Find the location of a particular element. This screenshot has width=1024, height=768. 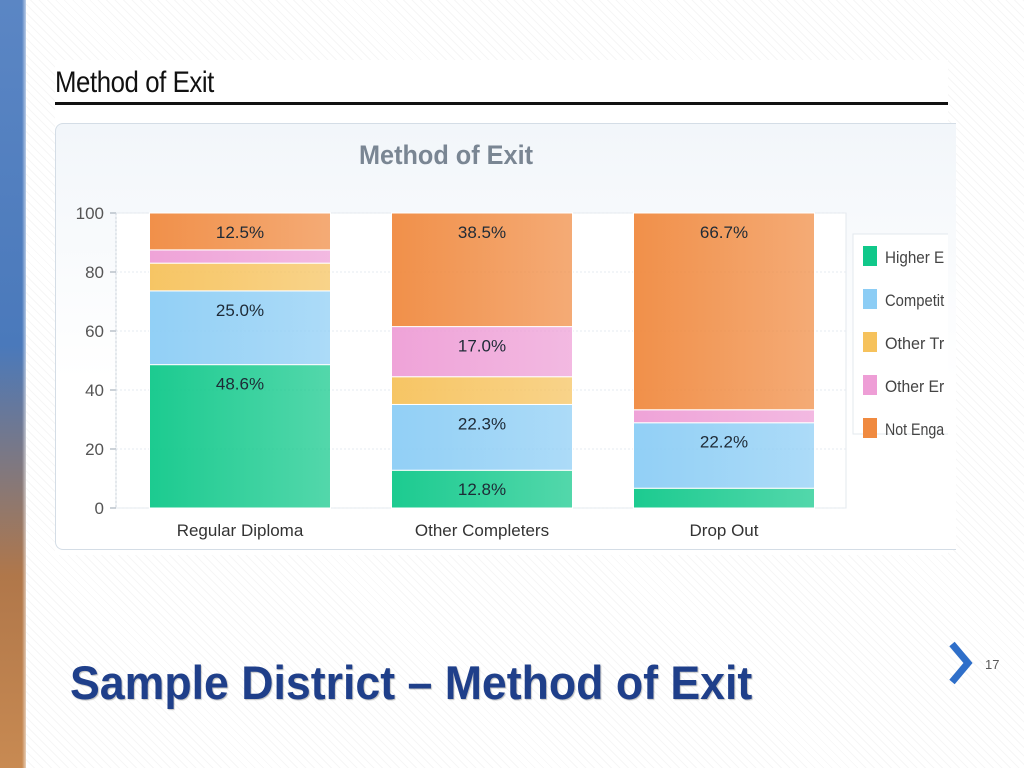

y-tick-label: 20 is located at coordinates (94, 449).